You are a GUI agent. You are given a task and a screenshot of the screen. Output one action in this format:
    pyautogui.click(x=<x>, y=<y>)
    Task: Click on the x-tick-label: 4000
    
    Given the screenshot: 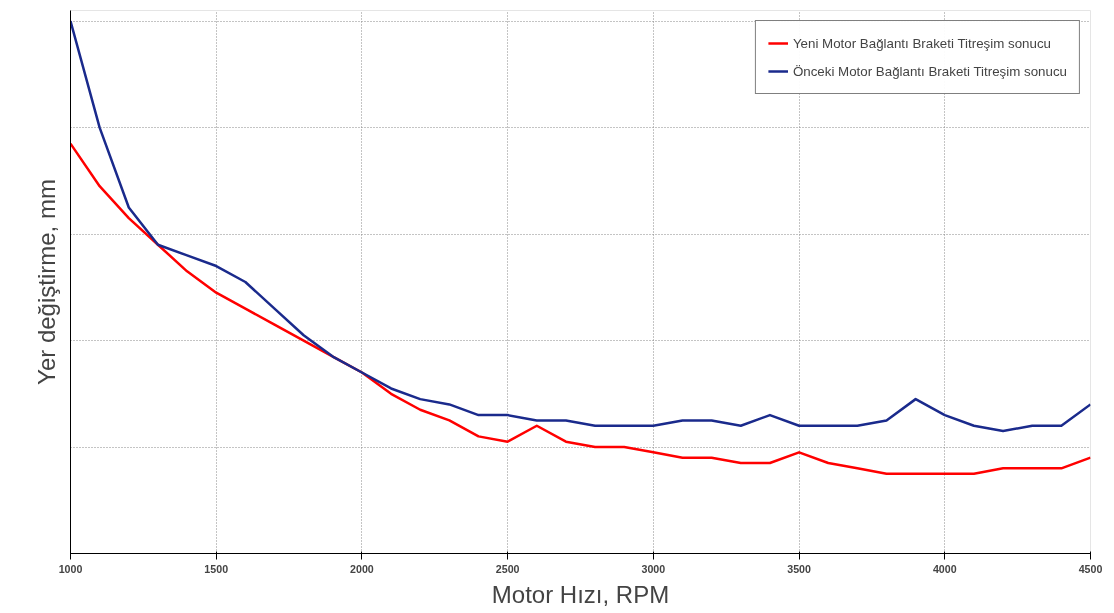 What is the action you would take?
    pyautogui.click(x=944, y=568)
    